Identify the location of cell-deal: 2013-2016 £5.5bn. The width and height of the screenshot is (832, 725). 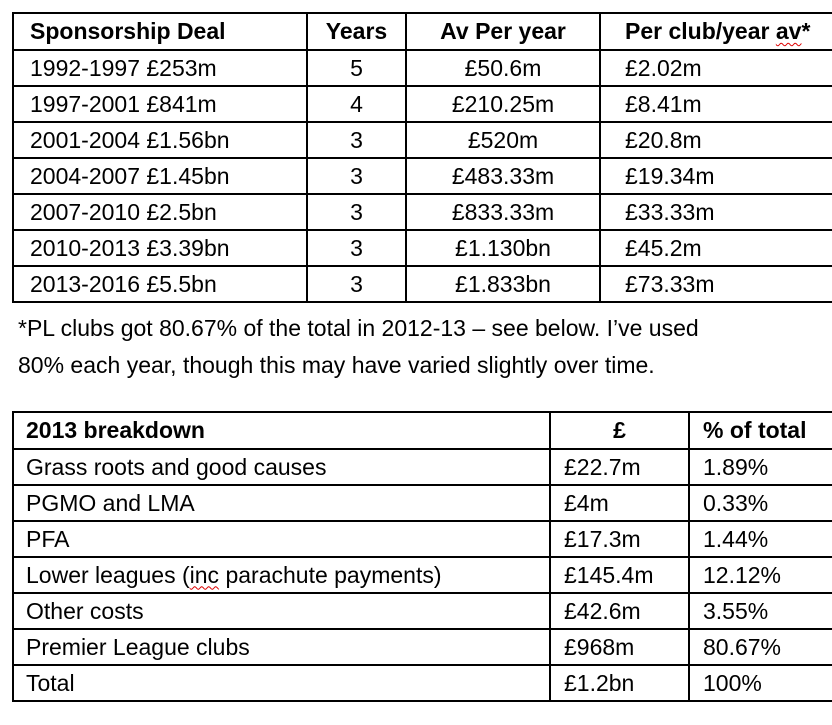
(160, 284).